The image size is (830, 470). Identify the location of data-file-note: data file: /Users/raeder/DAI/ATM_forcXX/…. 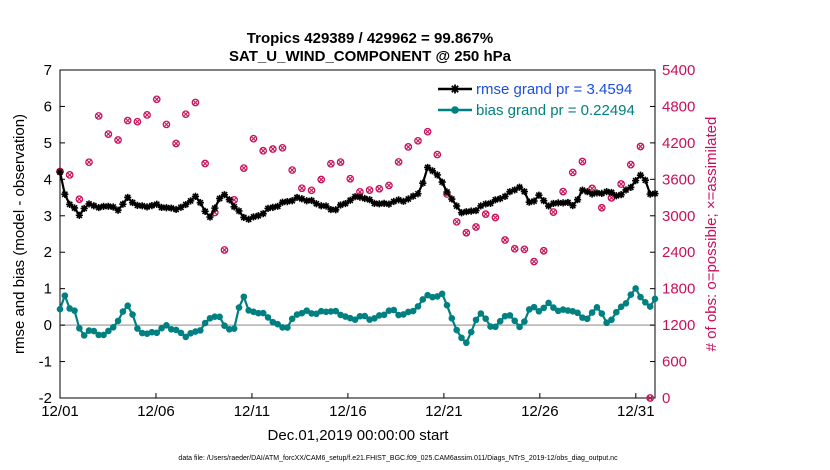
(398, 458).